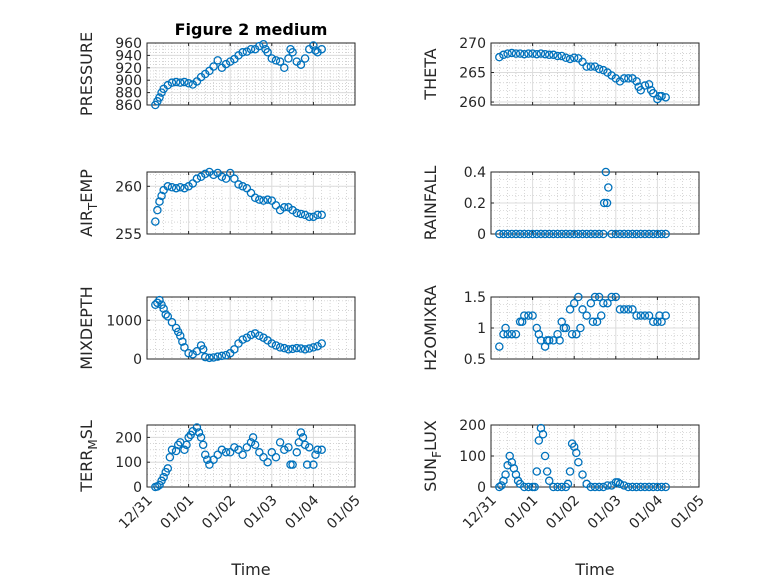 Image resolution: width=778 pixels, height=583 pixels. Describe the element at coordinates (475, 173) in the screenshot. I see `y-tick-label: 0.4` at that location.